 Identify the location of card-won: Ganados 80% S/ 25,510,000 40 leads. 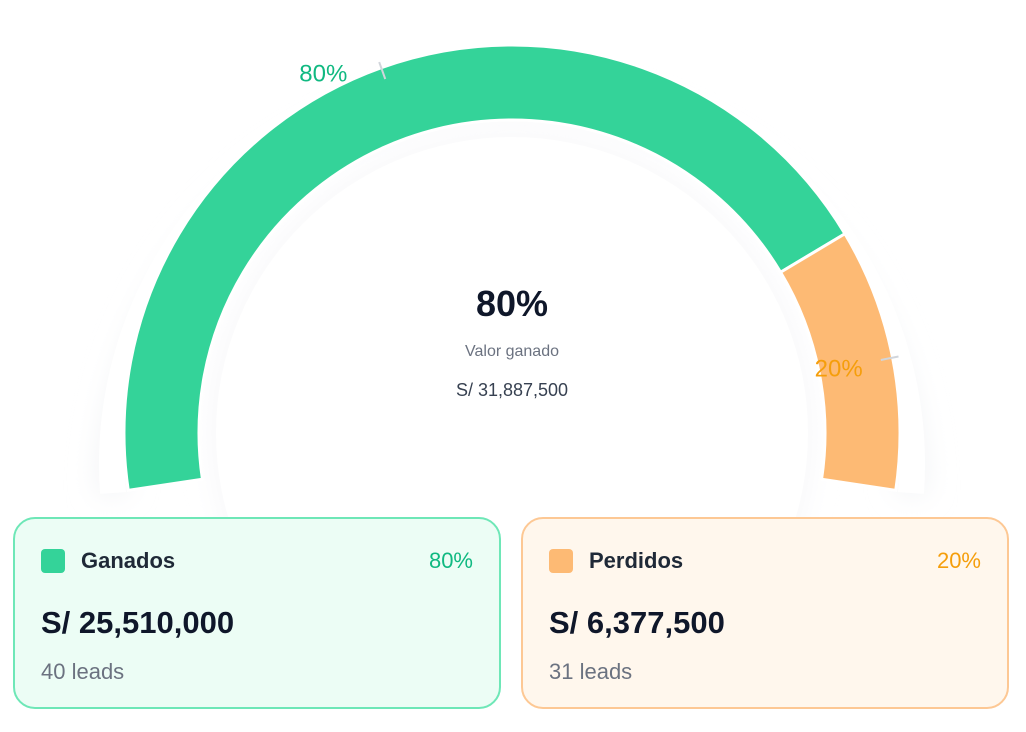
(257, 613).